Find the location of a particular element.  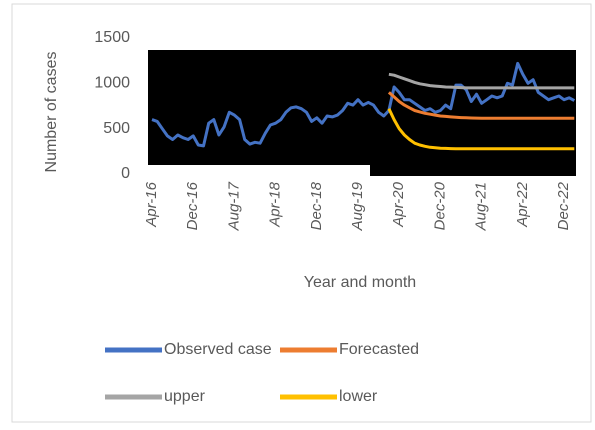

y-tick-label: 0 is located at coordinates (125, 173).